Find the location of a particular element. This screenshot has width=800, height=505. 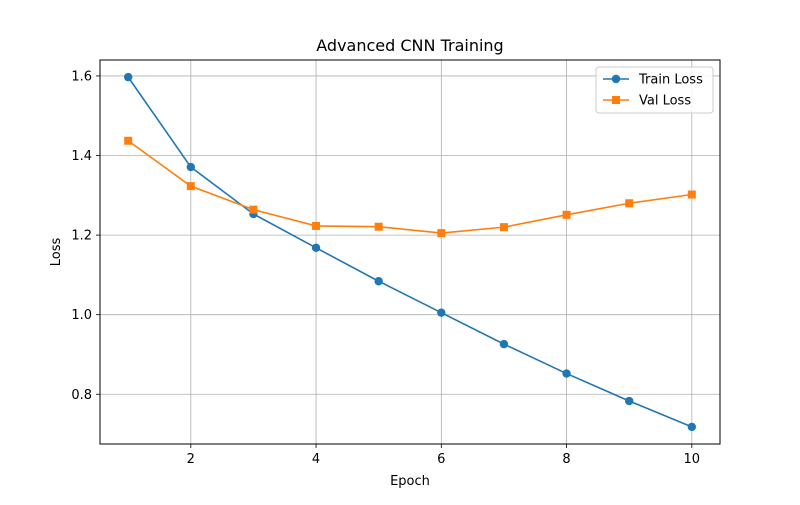

legend-train-loss-label: Train Loss is located at coordinates (670, 80).